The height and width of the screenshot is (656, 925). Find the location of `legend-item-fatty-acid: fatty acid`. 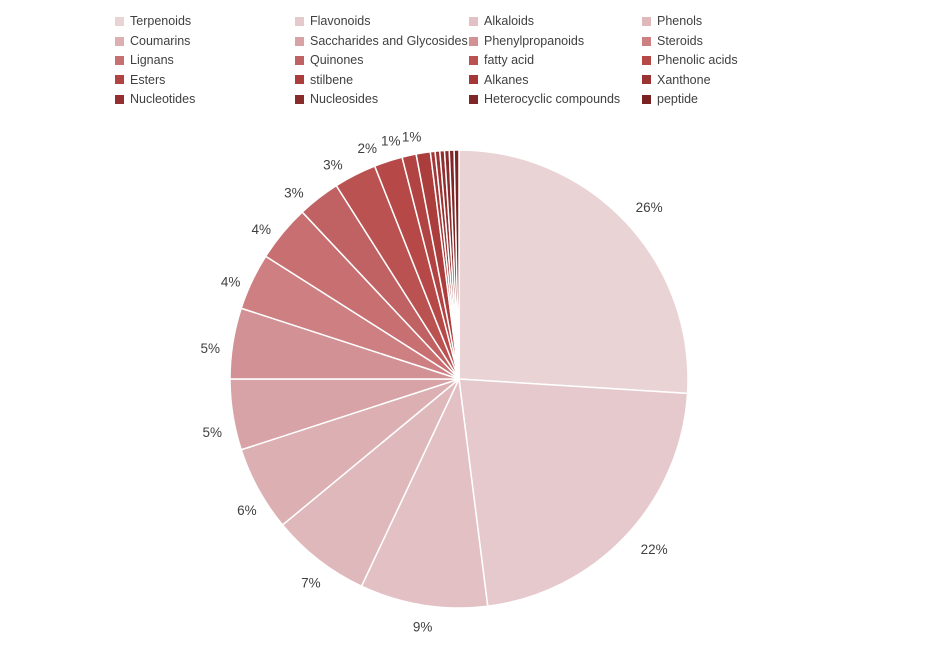

legend-item-fatty-acid: fatty acid is located at coordinates (555, 60).